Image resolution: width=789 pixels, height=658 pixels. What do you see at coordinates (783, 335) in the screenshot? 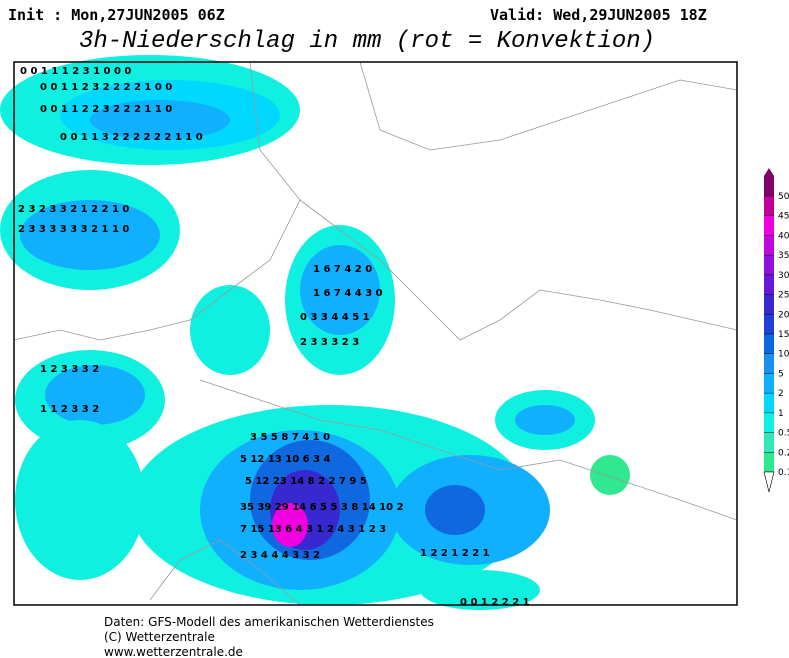
I see `legend-label: 15` at bounding box center [783, 335].